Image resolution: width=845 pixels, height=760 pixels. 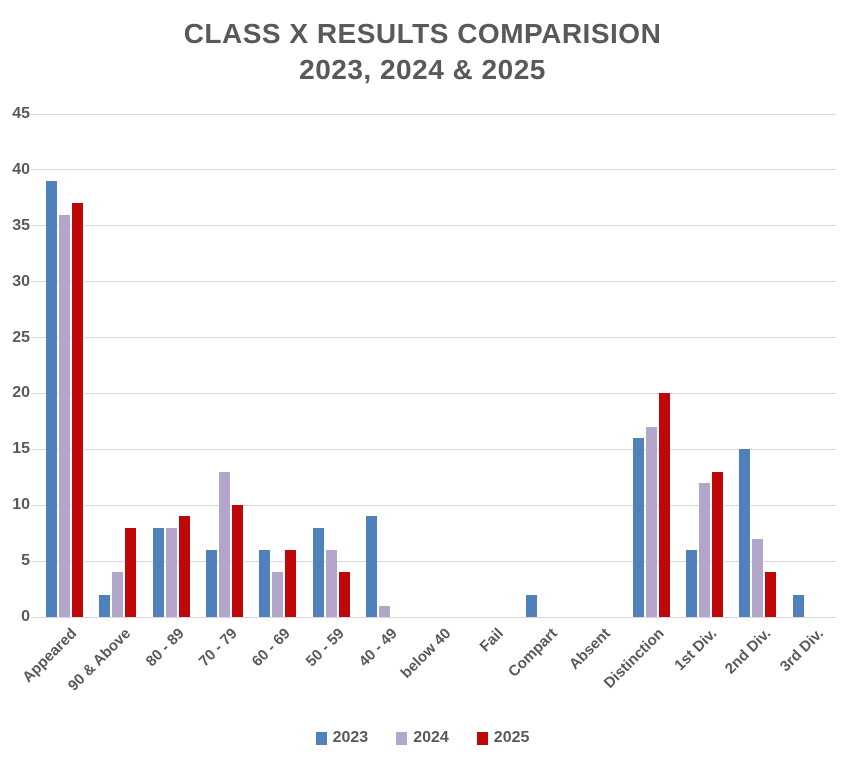 I want to click on legend-label: 2023, so click(x=350, y=737).